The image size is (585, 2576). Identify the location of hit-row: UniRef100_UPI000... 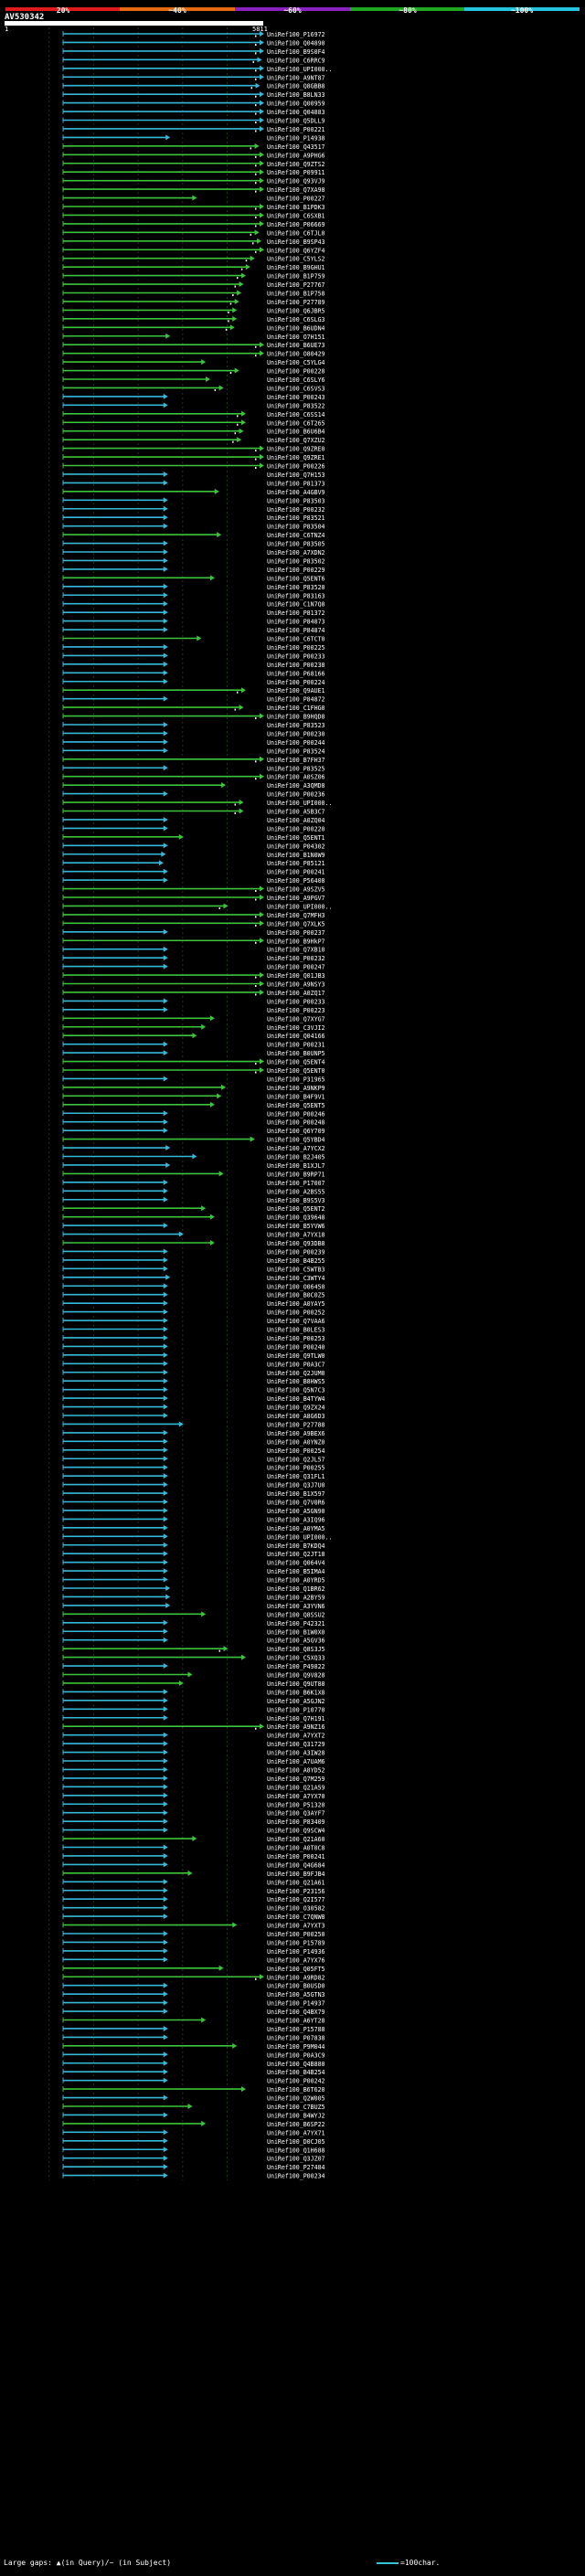
(197, 69).